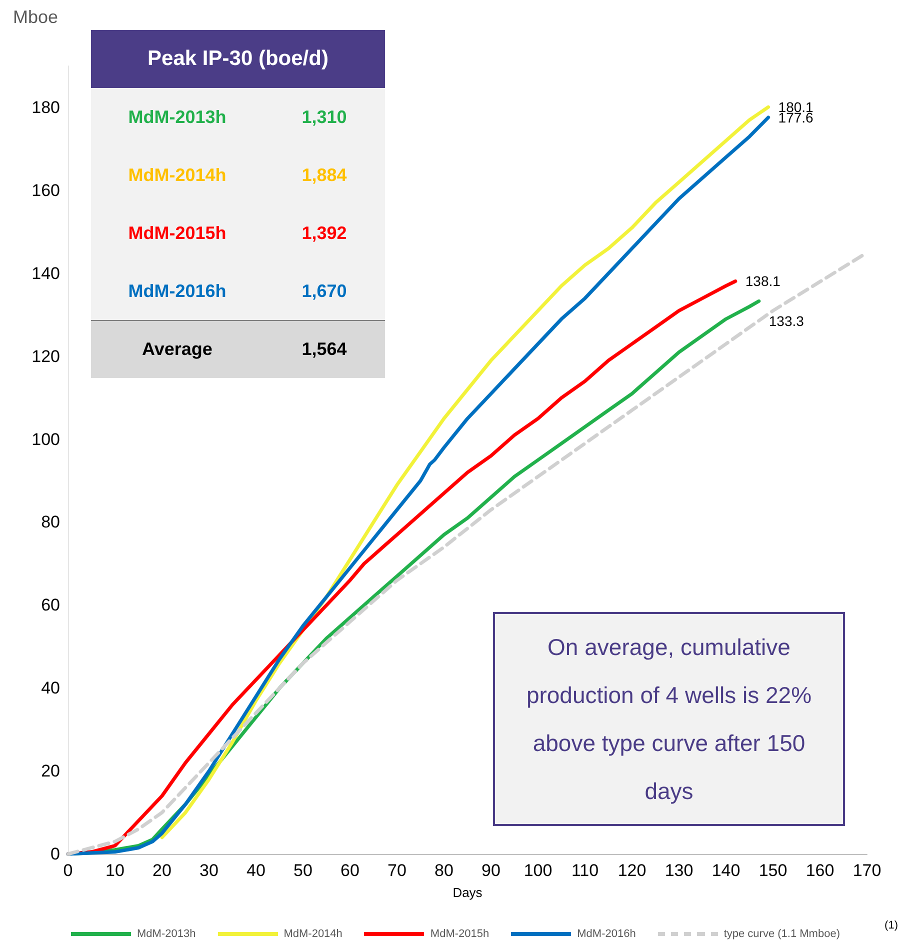  I want to click on x-axis-title: Days, so click(467, 892).